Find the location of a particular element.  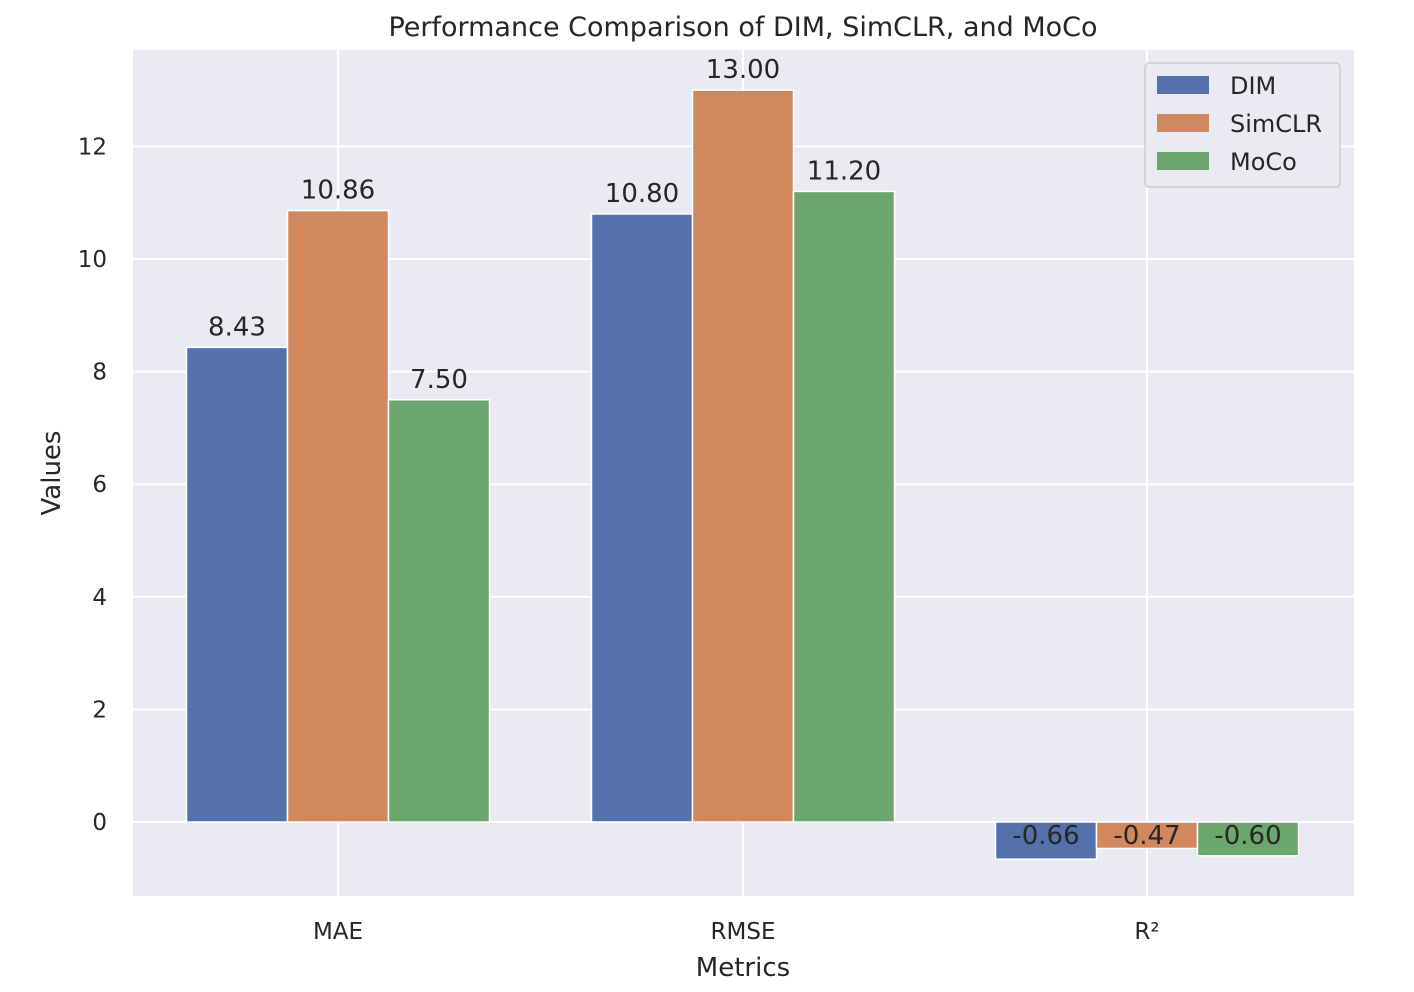

legend-label-moco: MoCo is located at coordinates (1263, 162).